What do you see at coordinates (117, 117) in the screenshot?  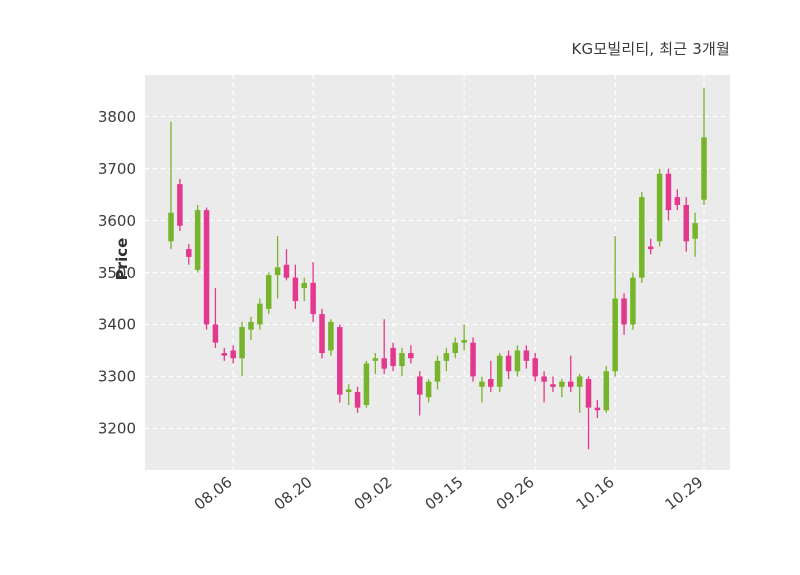 I see `y-tick-label: 3800` at bounding box center [117, 117].